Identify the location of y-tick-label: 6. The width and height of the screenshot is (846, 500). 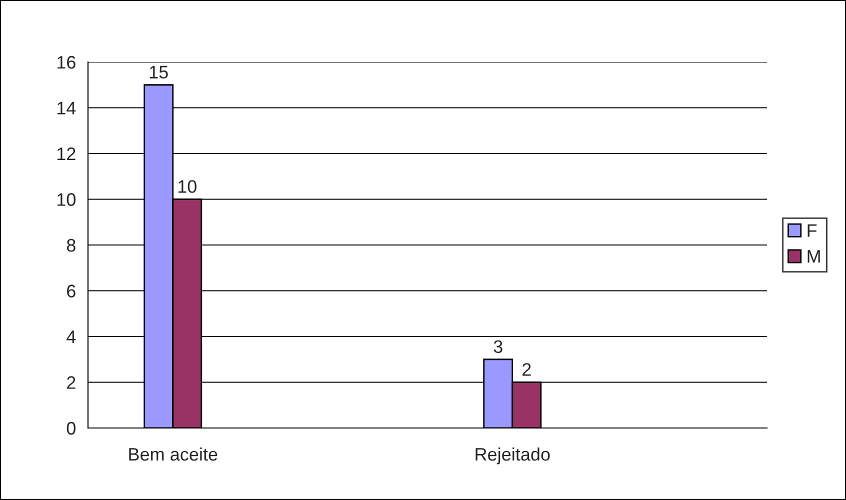
(71, 291).